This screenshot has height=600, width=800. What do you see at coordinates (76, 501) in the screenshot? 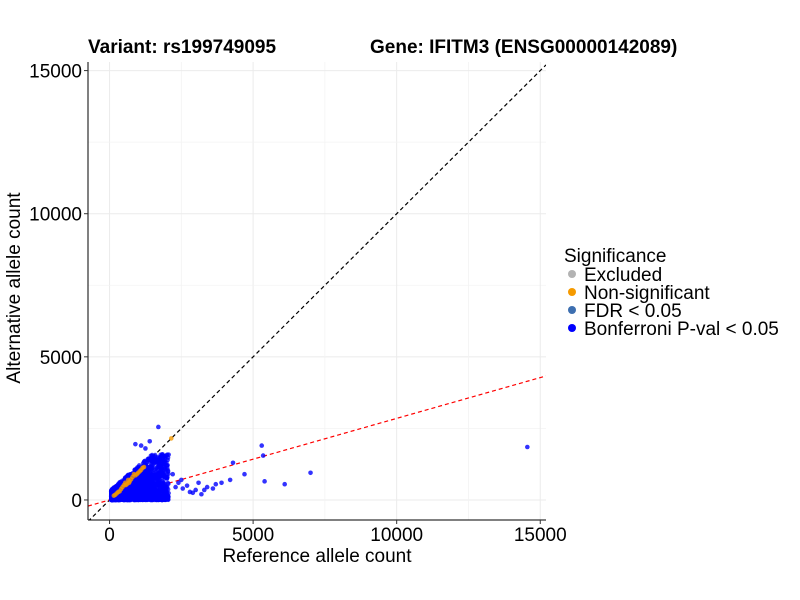
I see `y-tick-label: 0` at bounding box center [76, 501].